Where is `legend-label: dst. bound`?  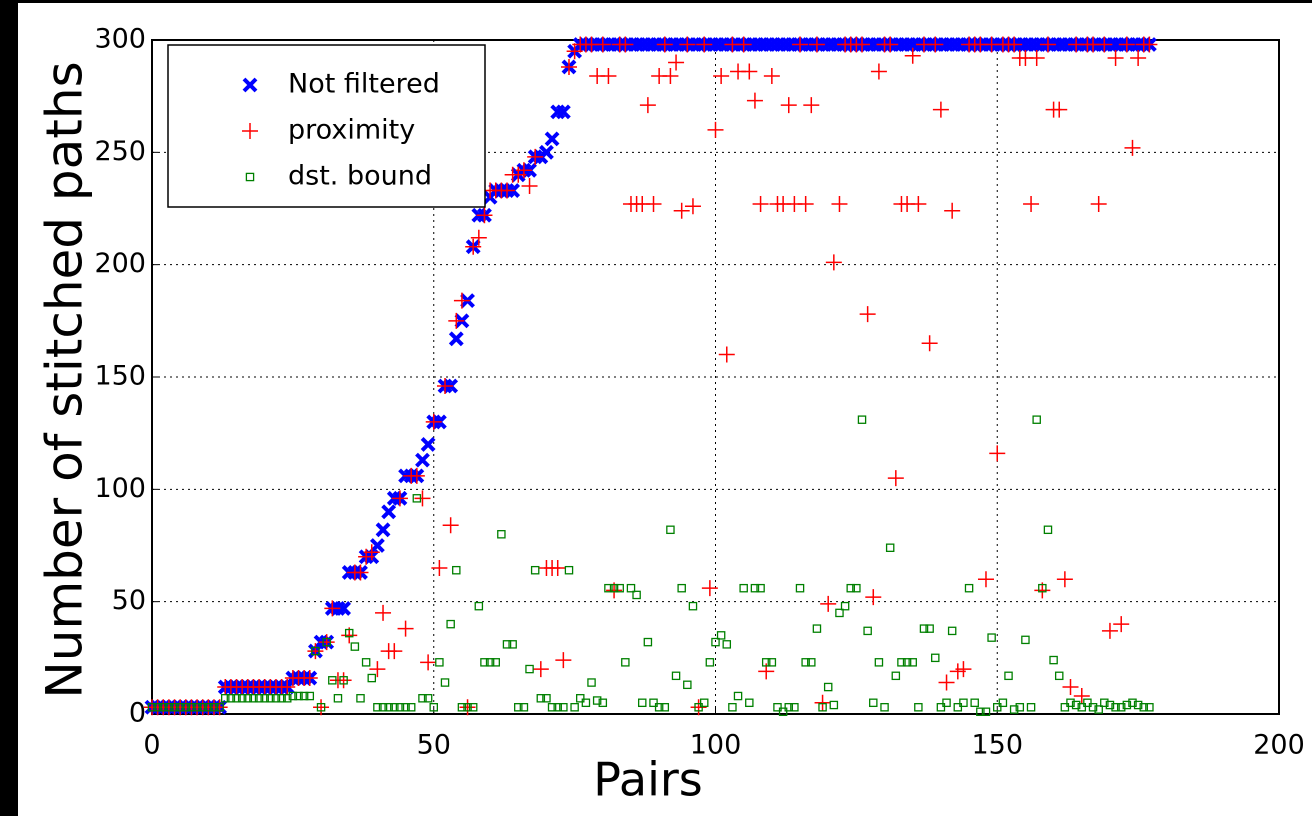 legend-label: dst. bound is located at coordinates (360, 176).